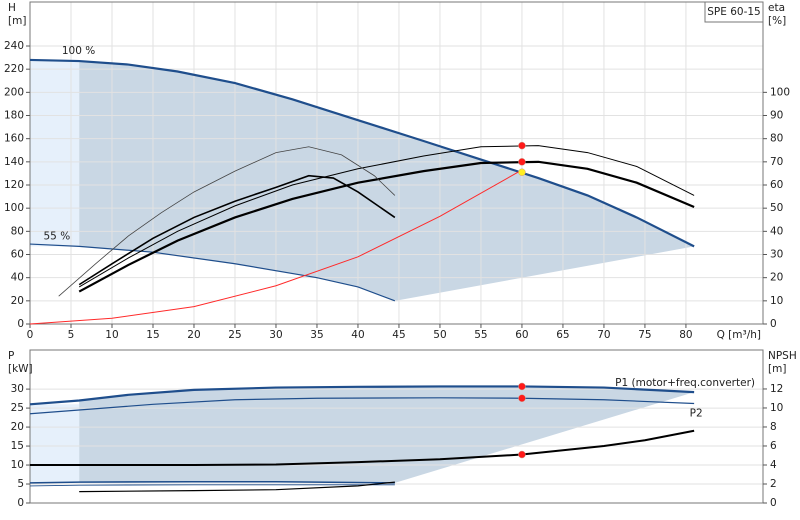 This screenshot has height=520, width=800. Describe the element at coordinates (603, 335) in the screenshot. I see `x-tick-label: 70` at that location.